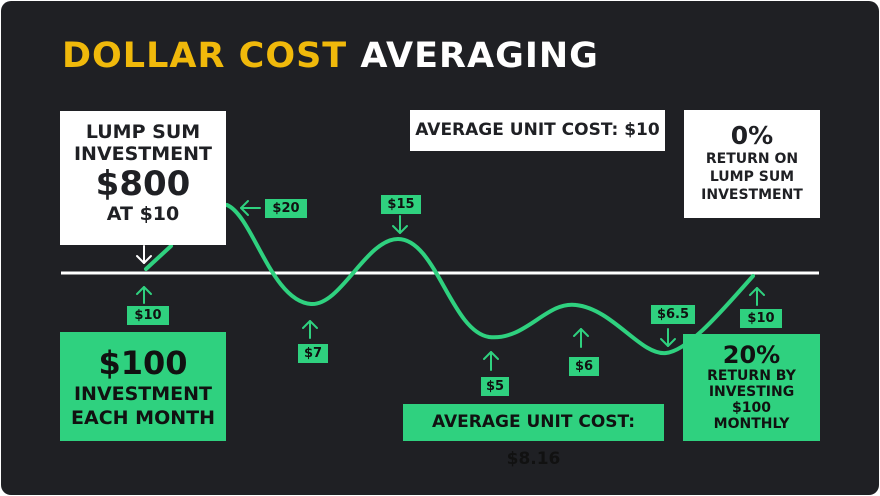  I want to click on monthly-investment-amount: $100, so click(143, 363).